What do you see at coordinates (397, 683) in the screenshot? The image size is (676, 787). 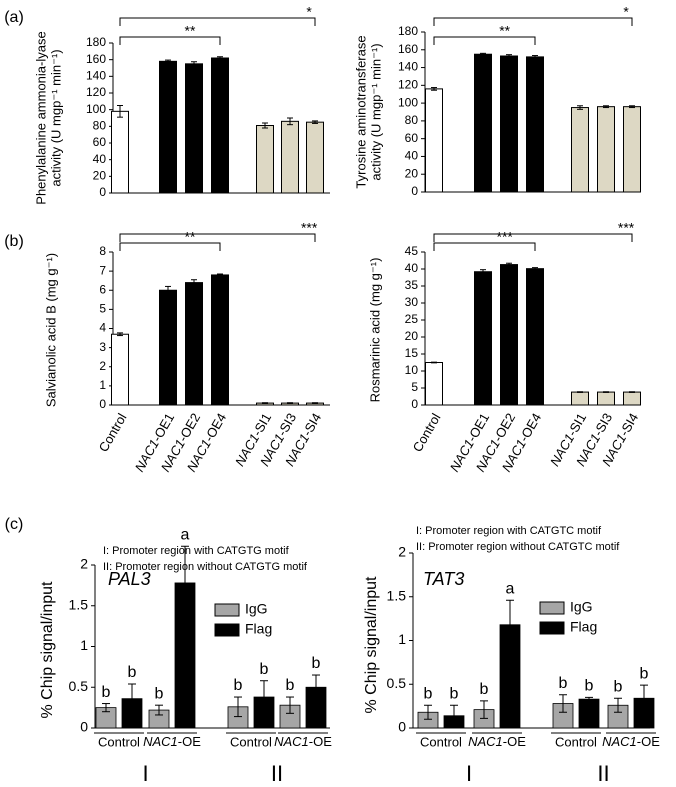 I see `y-tick-label: 0.5` at bounding box center [397, 683].